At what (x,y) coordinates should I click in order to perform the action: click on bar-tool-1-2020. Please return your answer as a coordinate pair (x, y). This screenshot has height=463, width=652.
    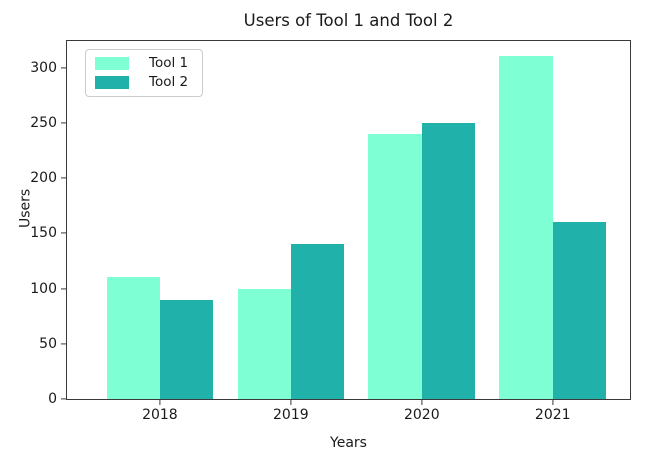
    Looking at the image, I should click on (395, 266).